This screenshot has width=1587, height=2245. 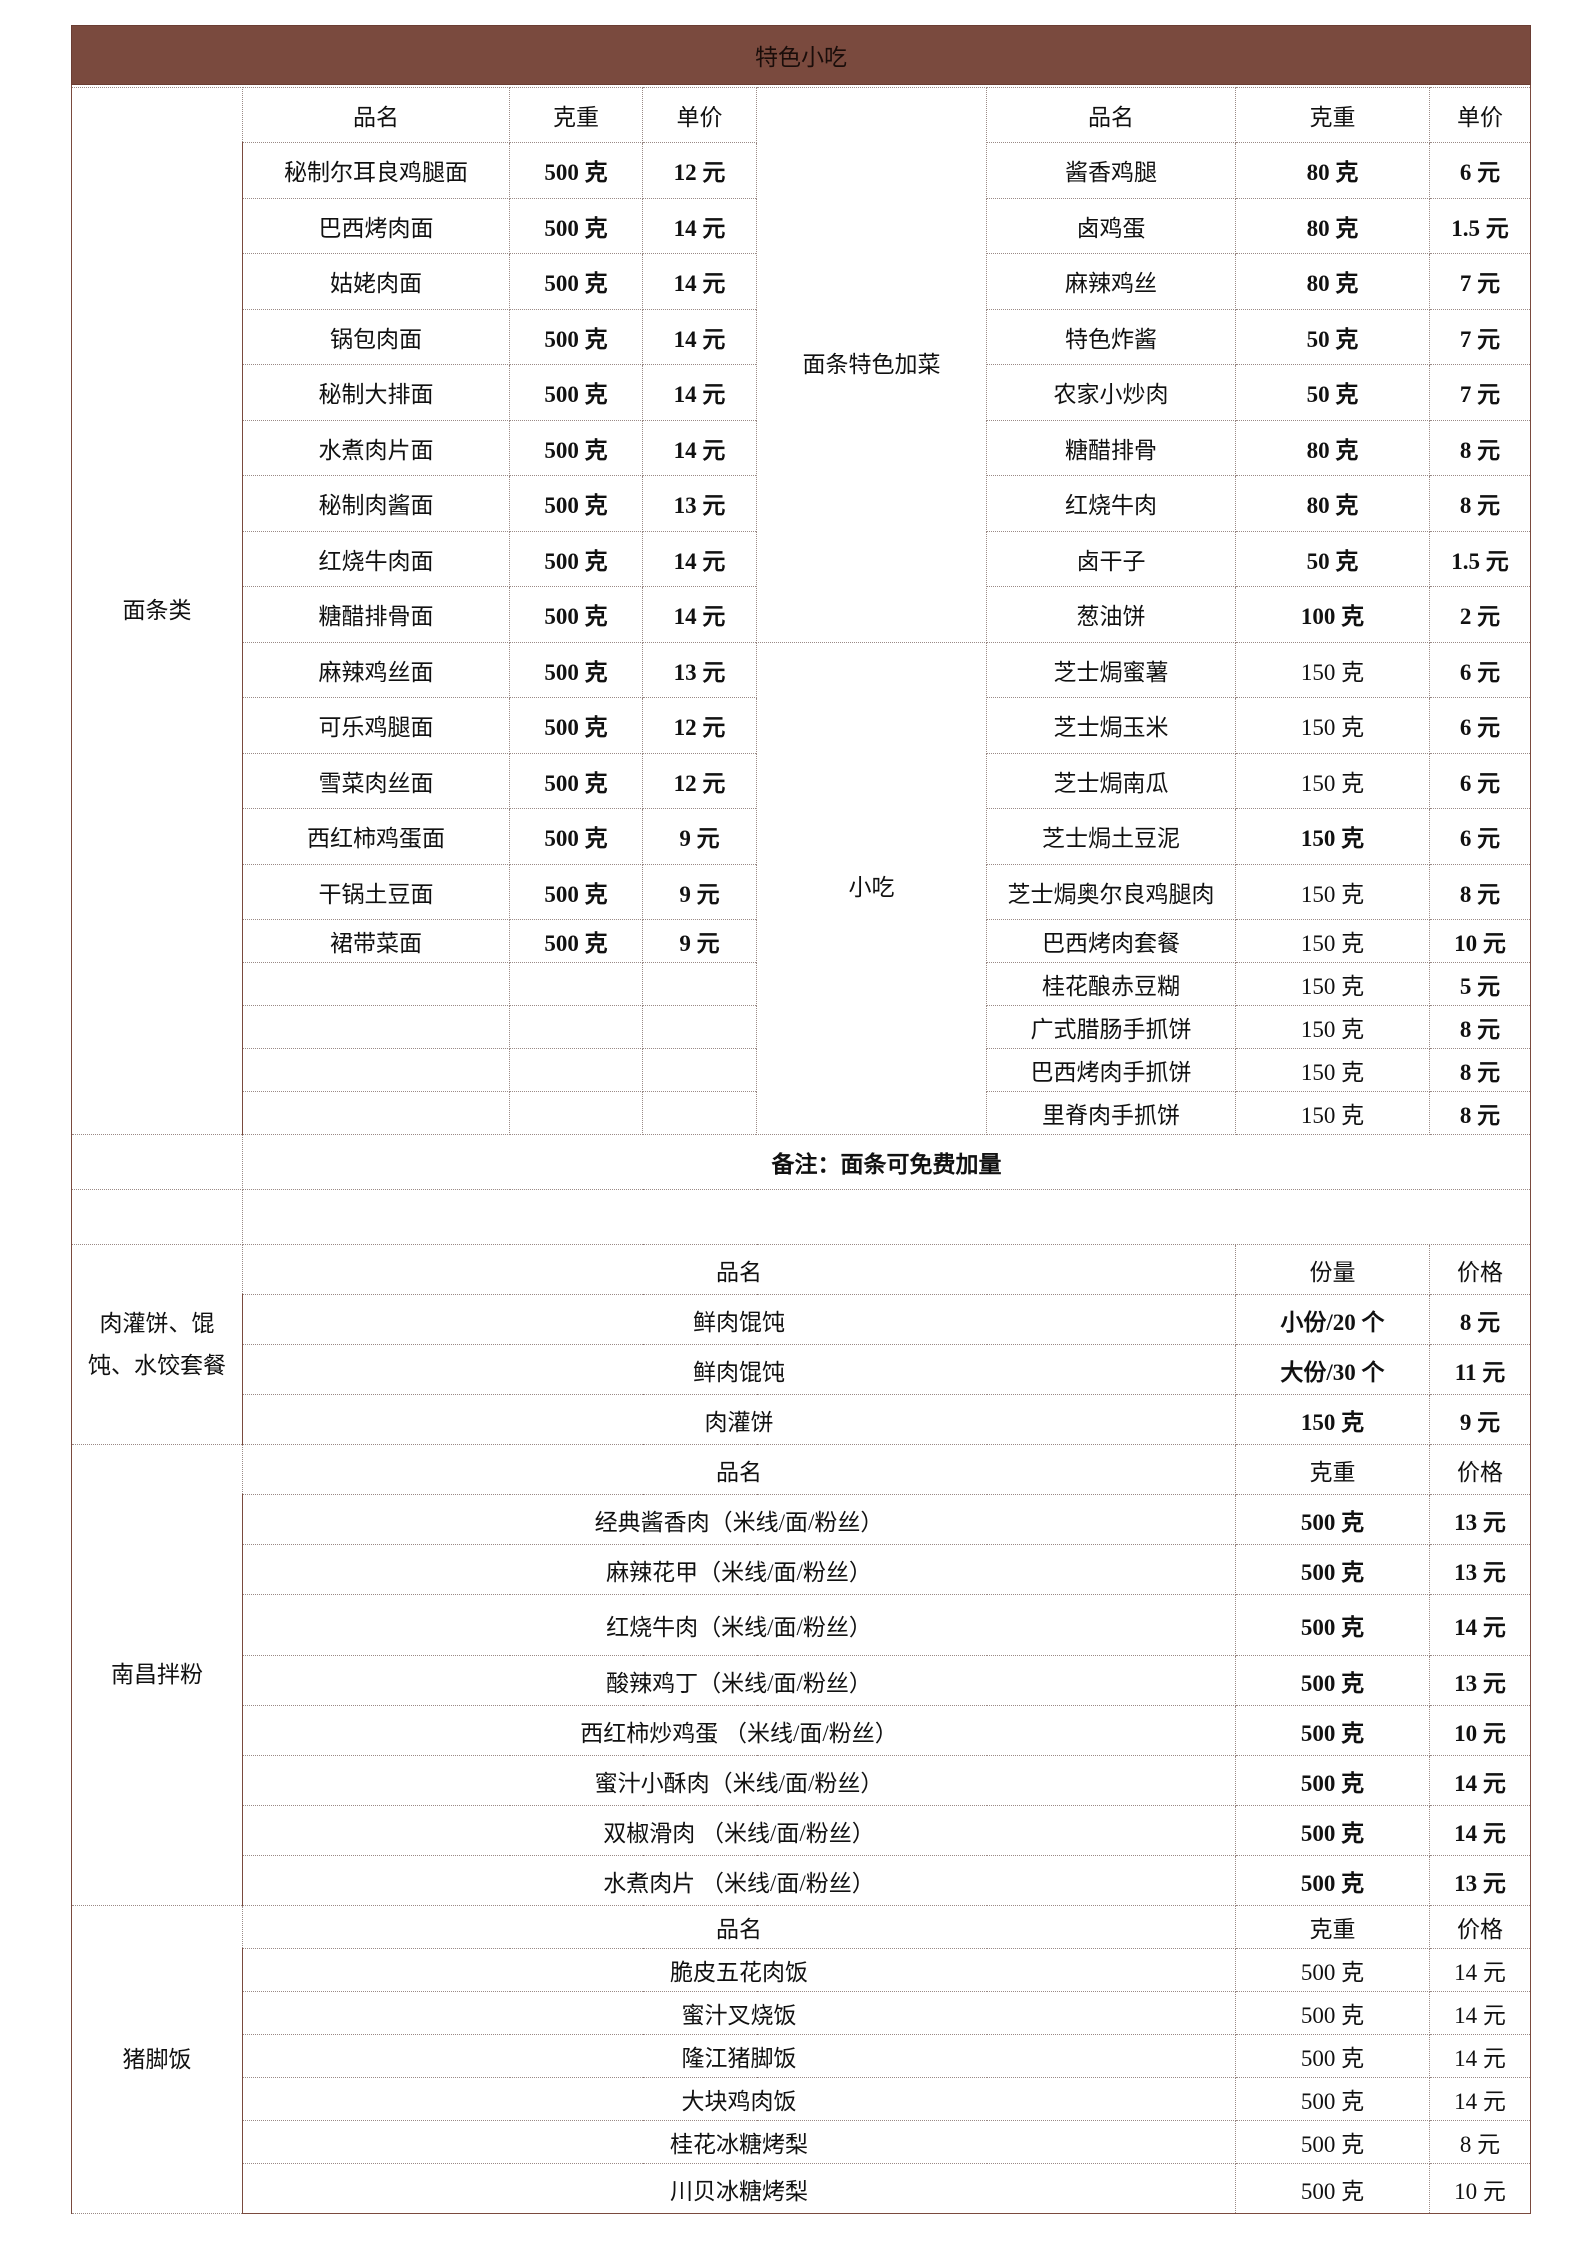 What do you see at coordinates (376, 1027) in the screenshot?
I see `item-name` at bounding box center [376, 1027].